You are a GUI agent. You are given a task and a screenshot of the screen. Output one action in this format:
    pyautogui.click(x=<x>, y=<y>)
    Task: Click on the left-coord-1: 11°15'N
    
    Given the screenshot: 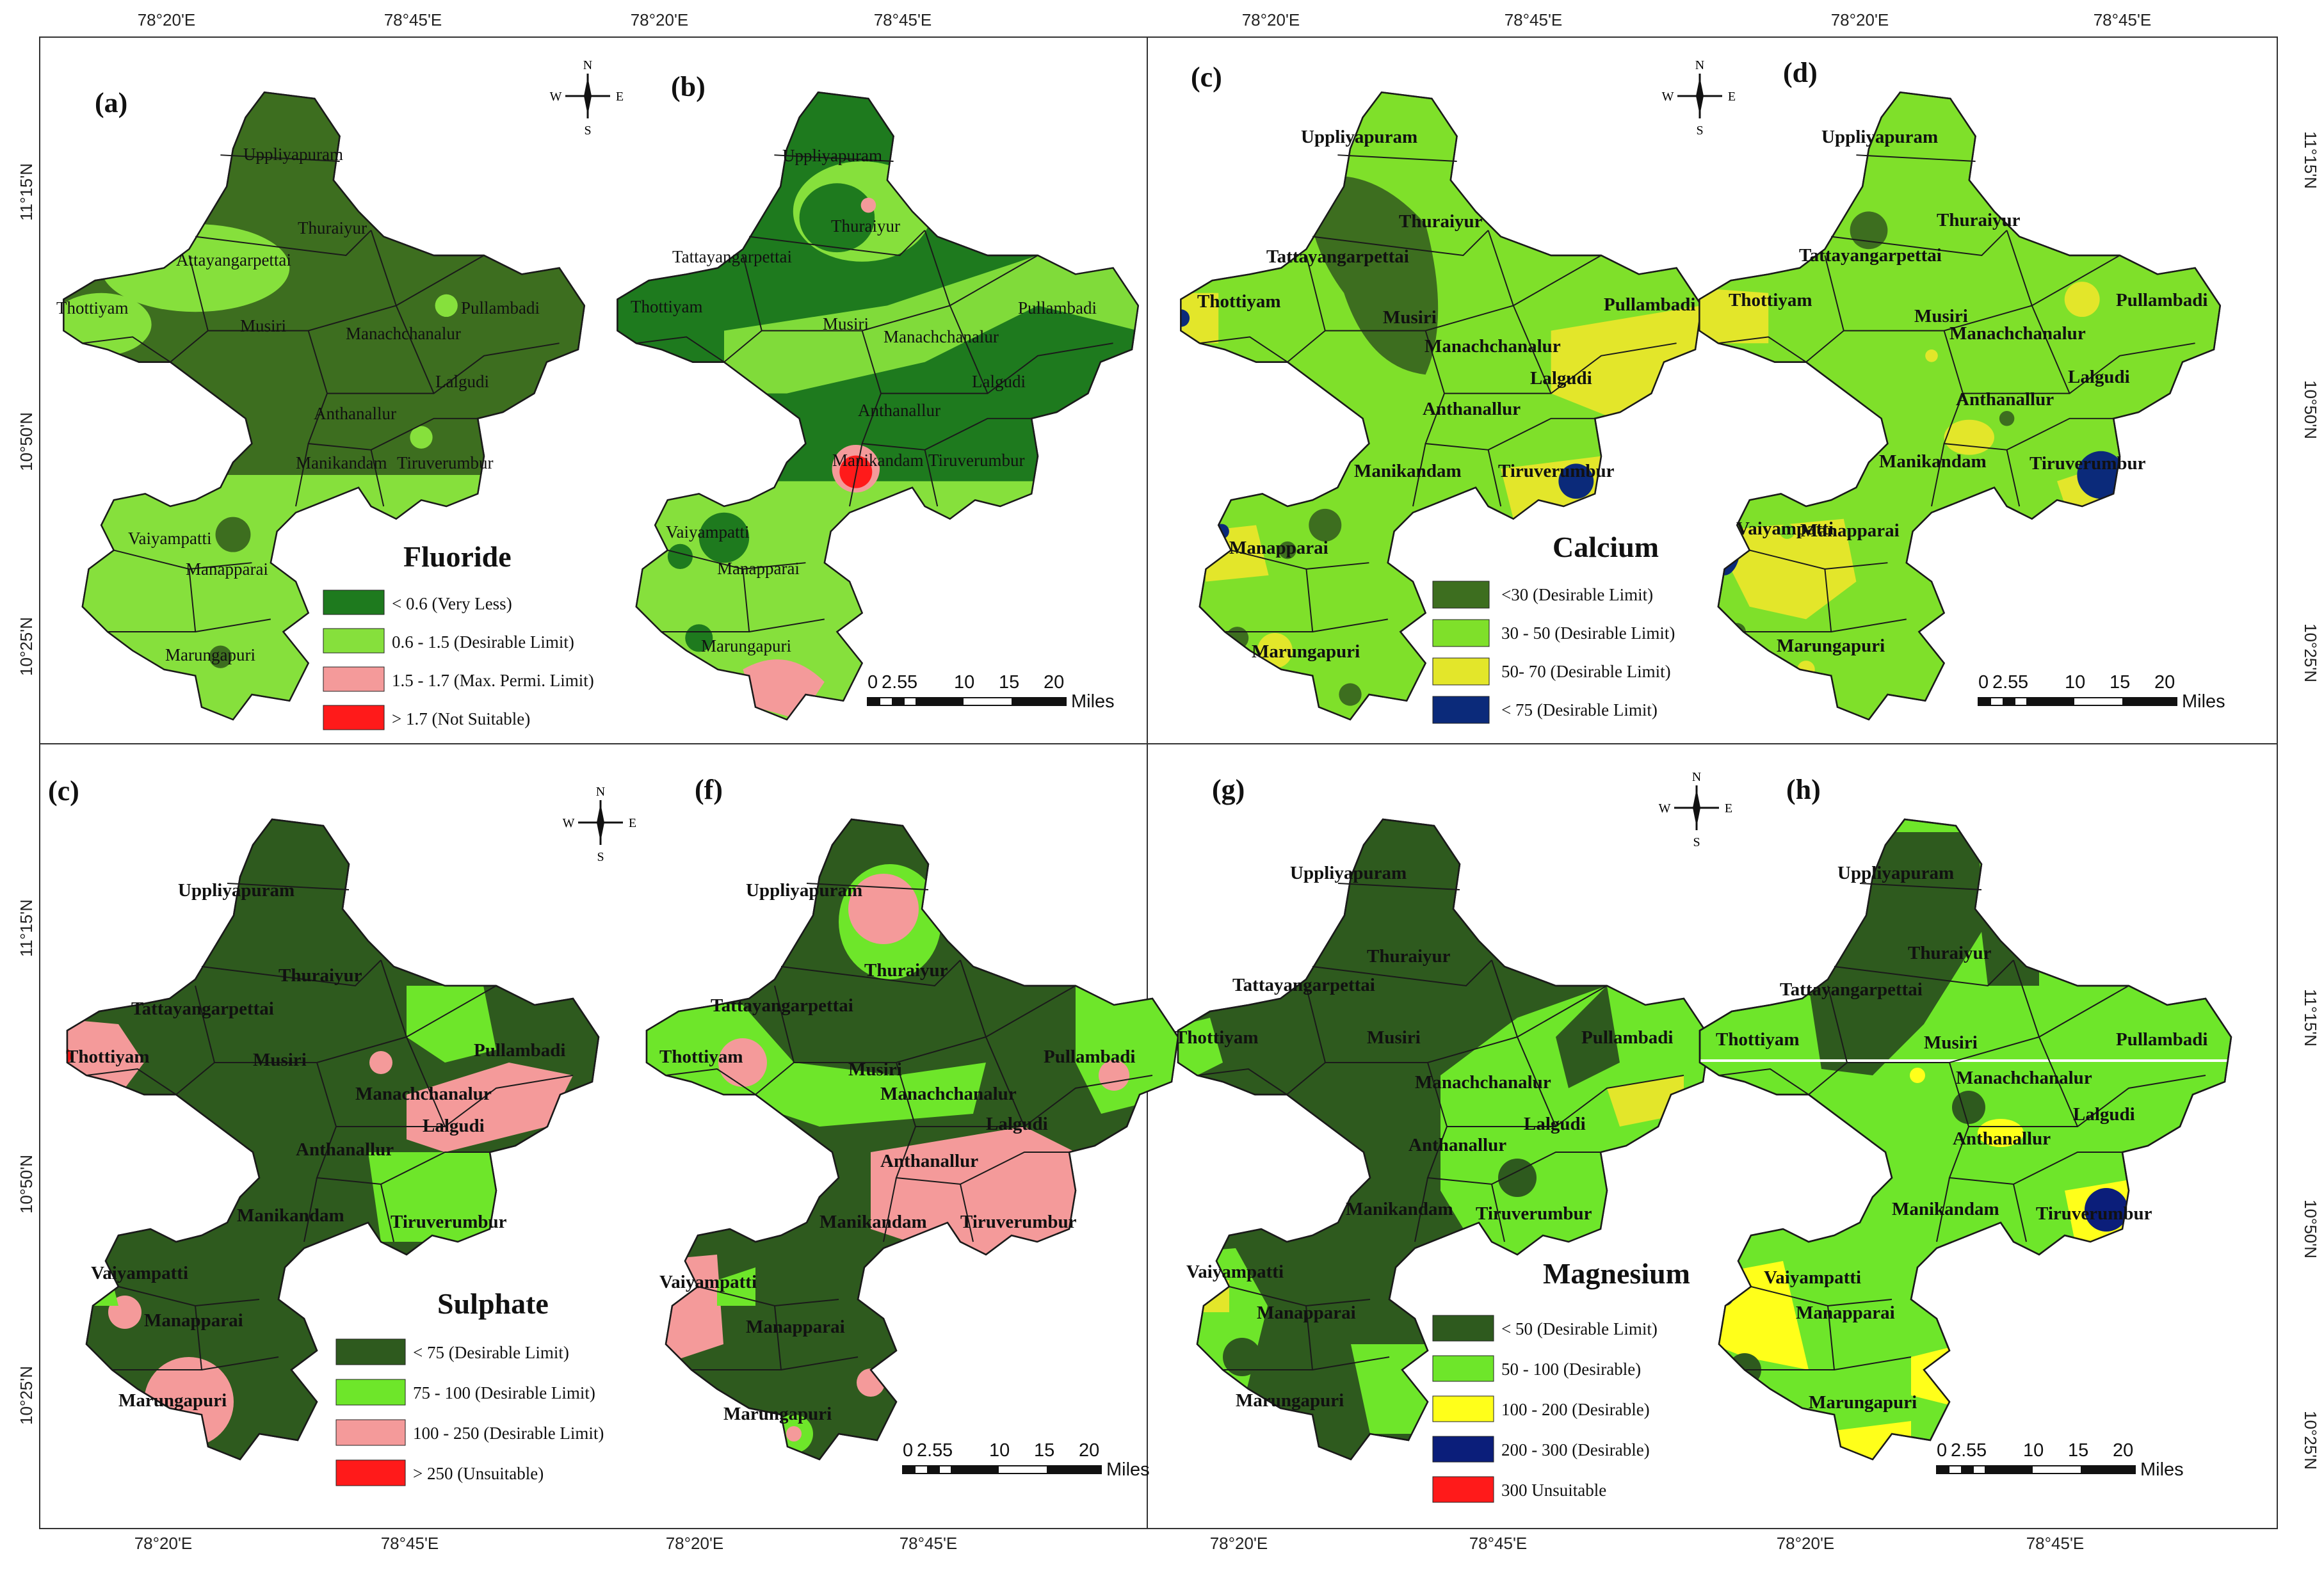 What is the action you would take?
    pyautogui.click(x=26, y=192)
    